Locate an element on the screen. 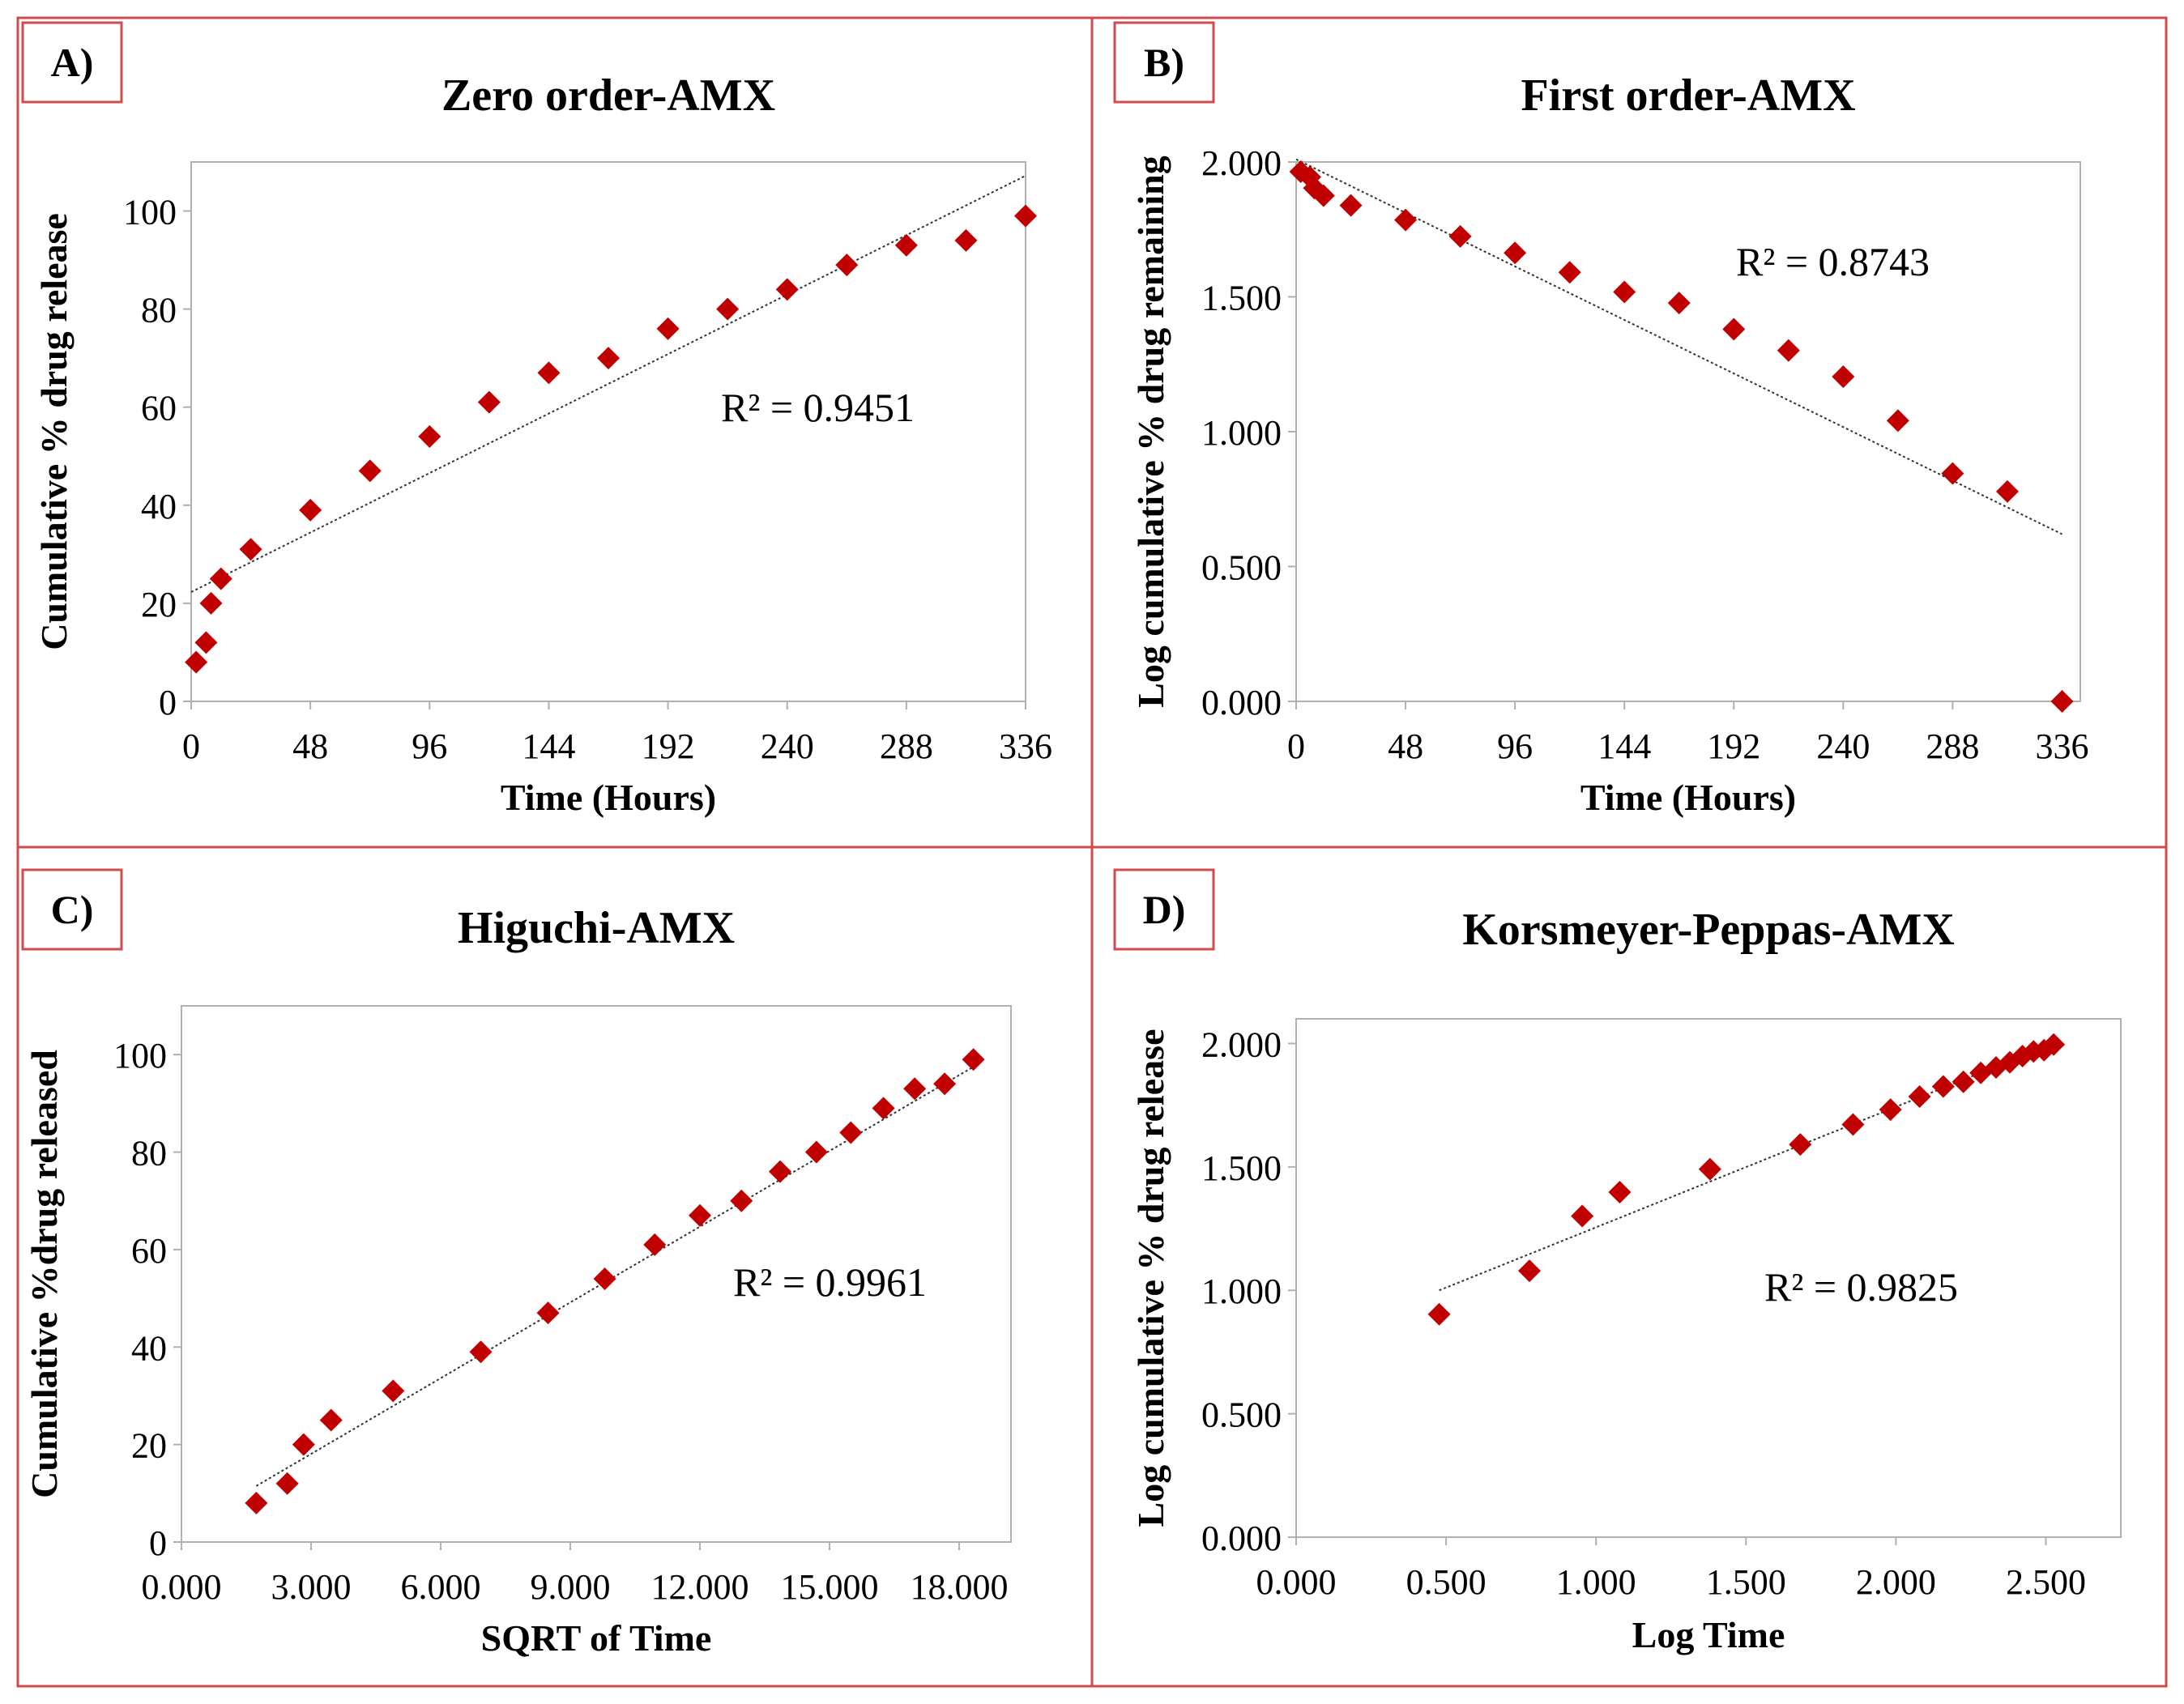  chart-title: Zero order-AMX is located at coordinates (608, 96).